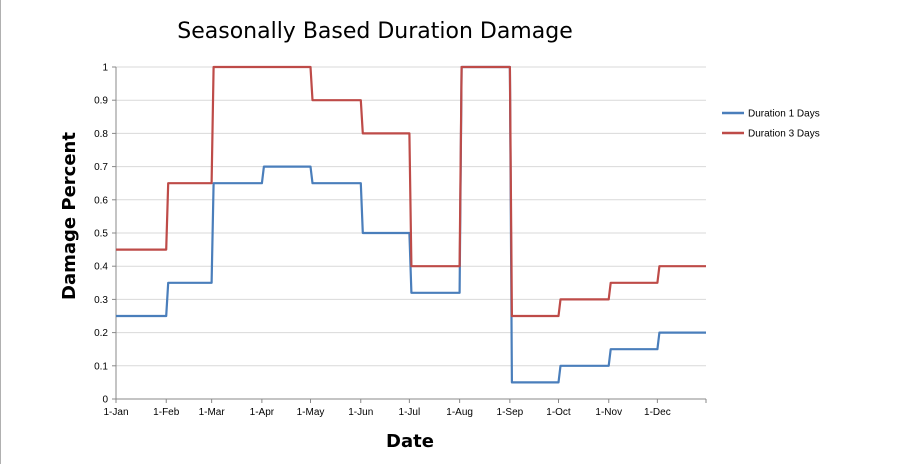 The height and width of the screenshot is (465, 900). I want to click on y-tick-label: 0.6, so click(101, 200).